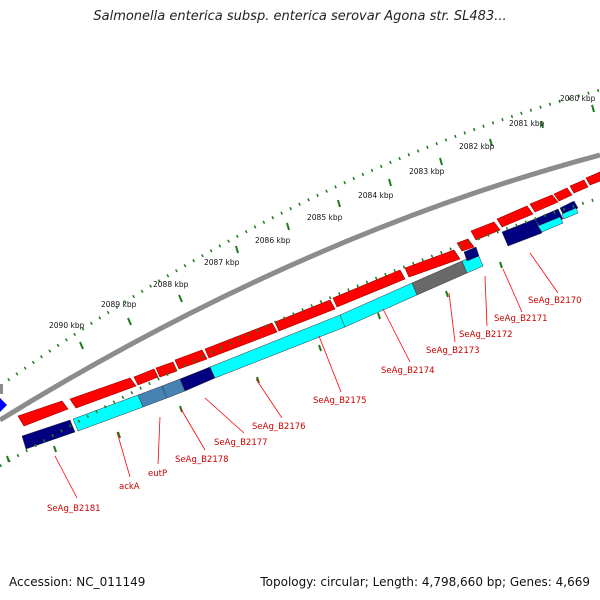 This screenshot has width=600, height=600. Describe the element at coordinates (288, 226) in the screenshot. I see `tick-2086` at that location.